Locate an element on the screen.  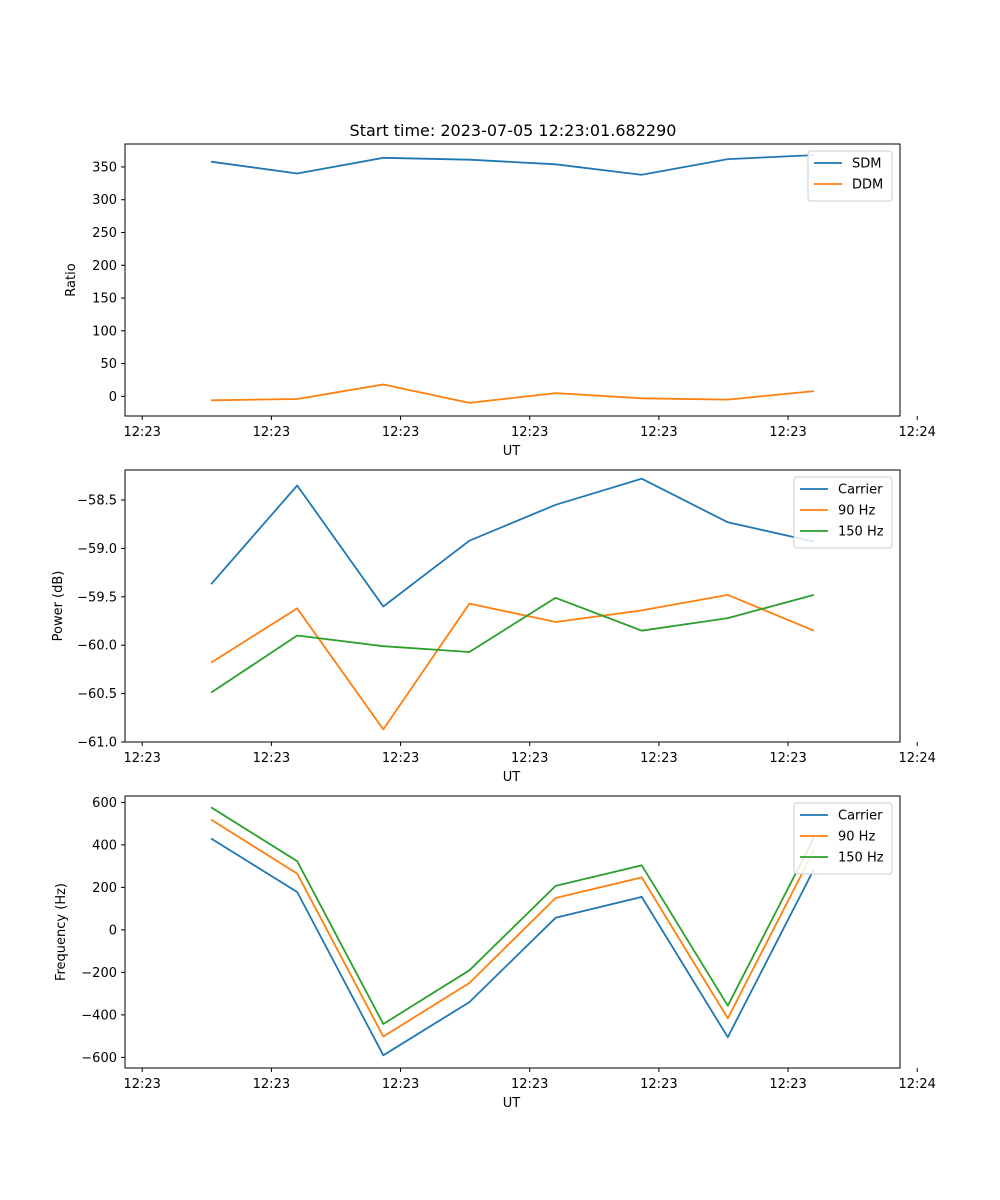
frequency-x-tick-label: 12:24 is located at coordinates (916, 1084).